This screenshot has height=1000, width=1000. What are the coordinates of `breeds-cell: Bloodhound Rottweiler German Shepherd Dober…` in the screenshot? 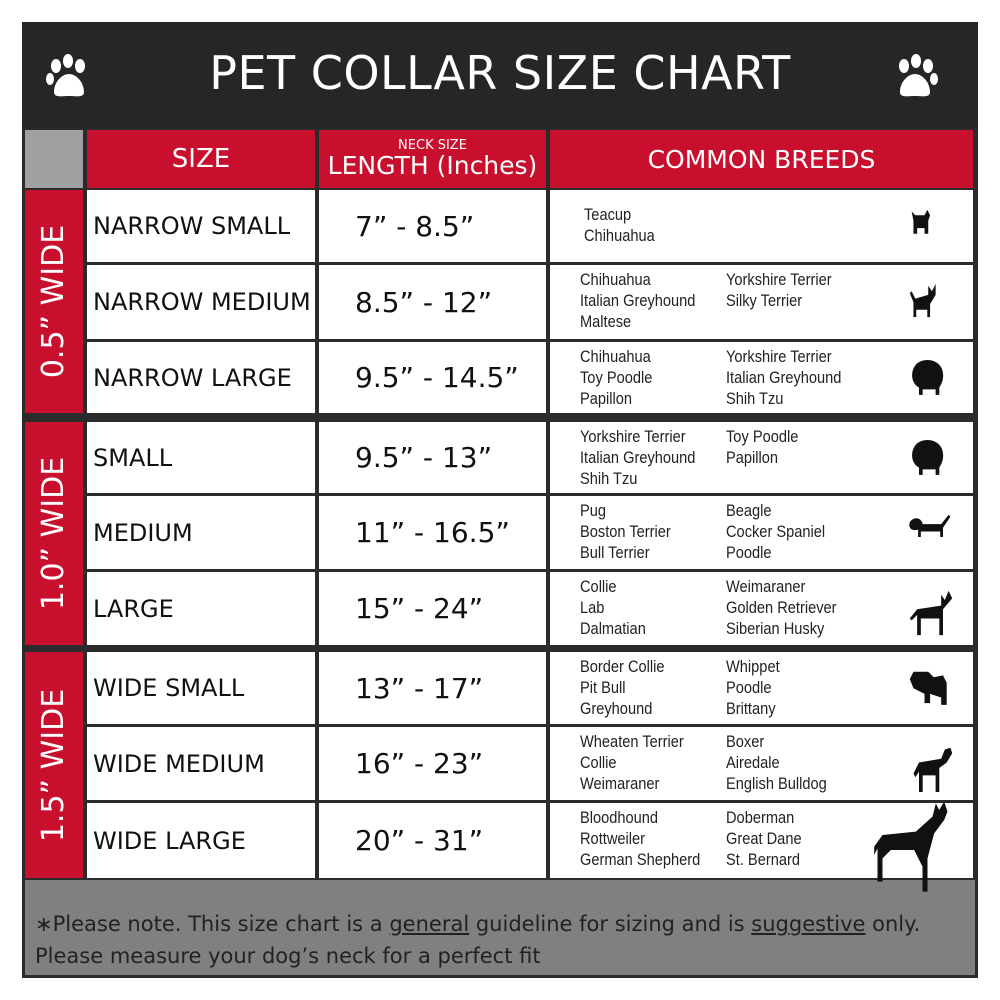 It's located at (761, 840).